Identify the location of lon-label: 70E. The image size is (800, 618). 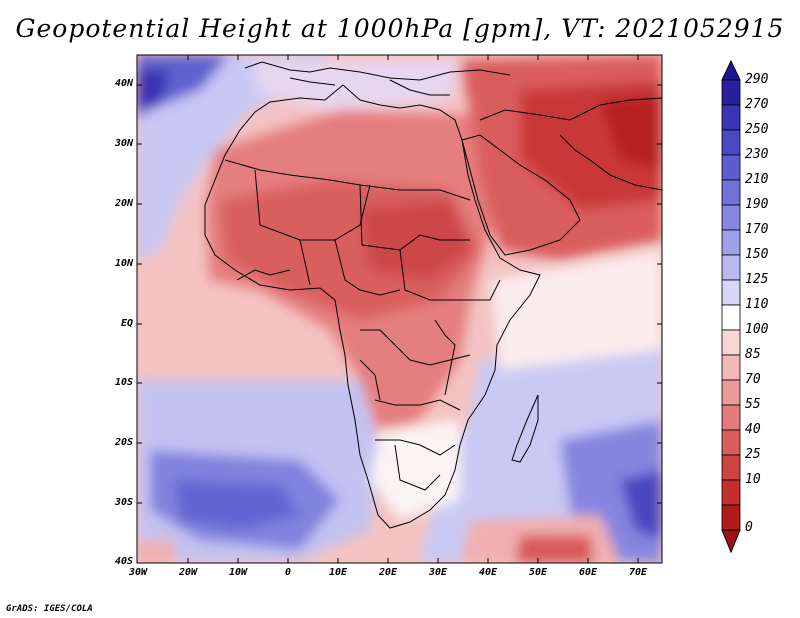
(638, 572).